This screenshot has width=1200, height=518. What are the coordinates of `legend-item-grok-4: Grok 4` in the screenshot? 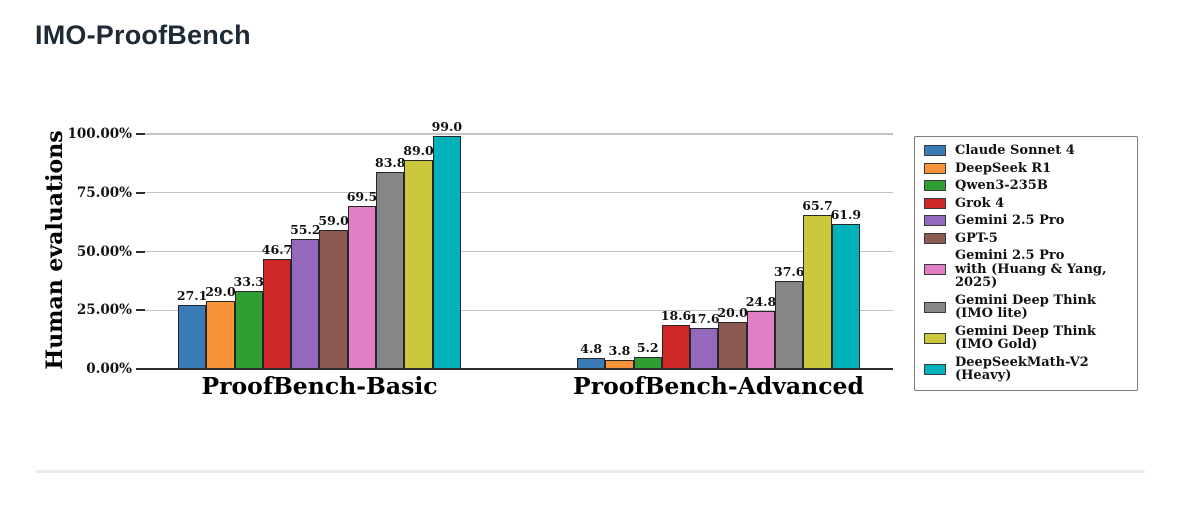 It's located at (1026, 203).